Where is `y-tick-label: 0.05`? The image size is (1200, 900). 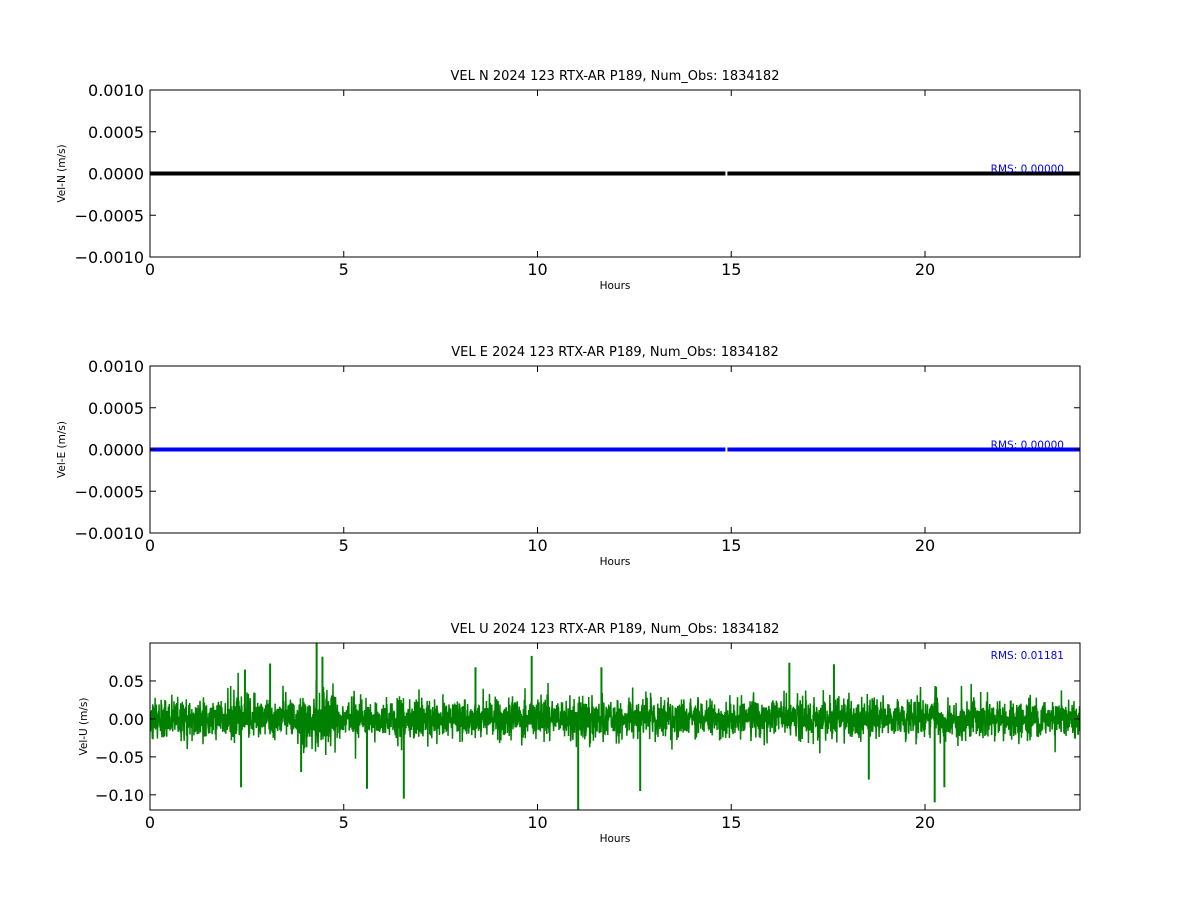 y-tick-label: 0.05 is located at coordinates (126, 681).